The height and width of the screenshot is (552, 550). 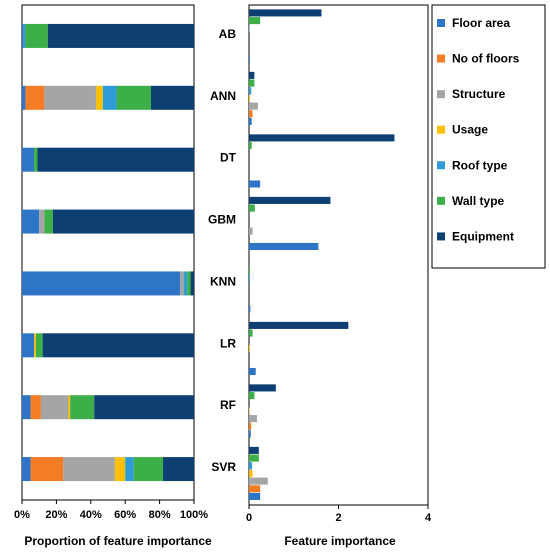 I want to click on bar-prop-rf-equipment, so click(x=144, y=407).